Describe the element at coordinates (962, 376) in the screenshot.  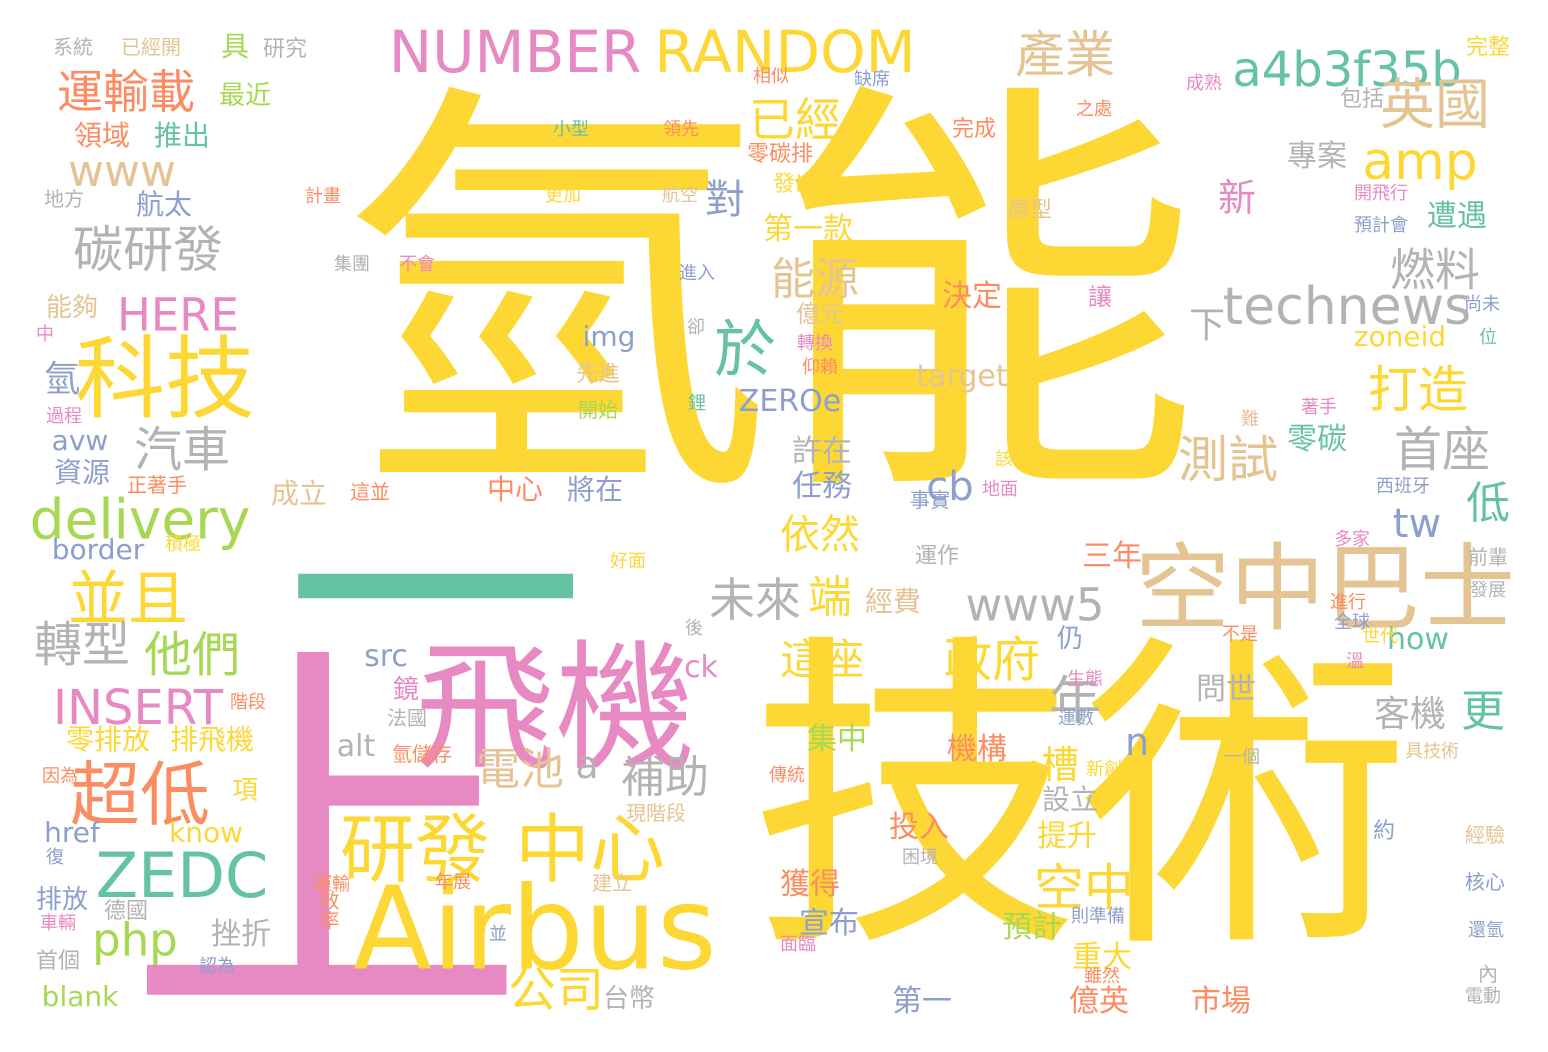
I see `word-68: target` at that location.